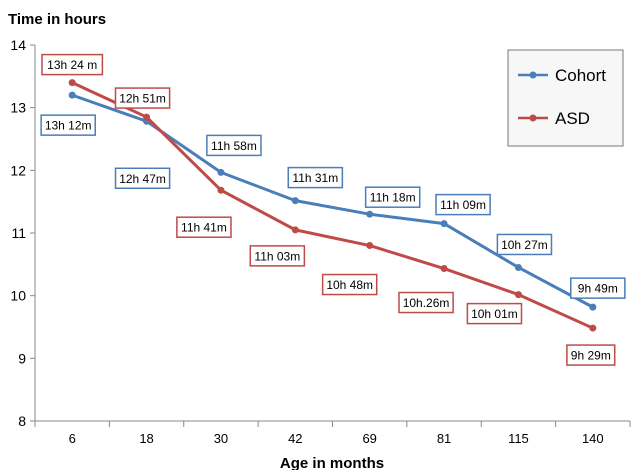 The height and width of the screenshot is (470, 631). What do you see at coordinates (22, 421) in the screenshot?
I see `y-tick-label: 8` at bounding box center [22, 421].